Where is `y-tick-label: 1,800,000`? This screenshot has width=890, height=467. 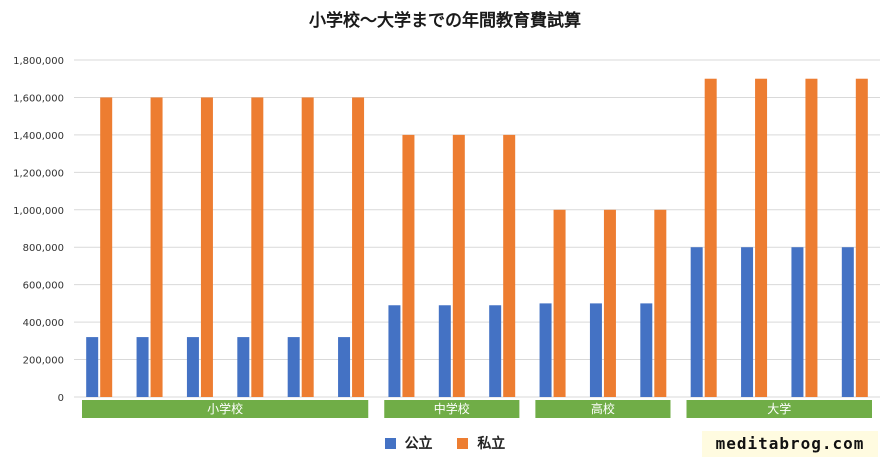
y-tick-label: 1,800,000 is located at coordinates (38, 61).